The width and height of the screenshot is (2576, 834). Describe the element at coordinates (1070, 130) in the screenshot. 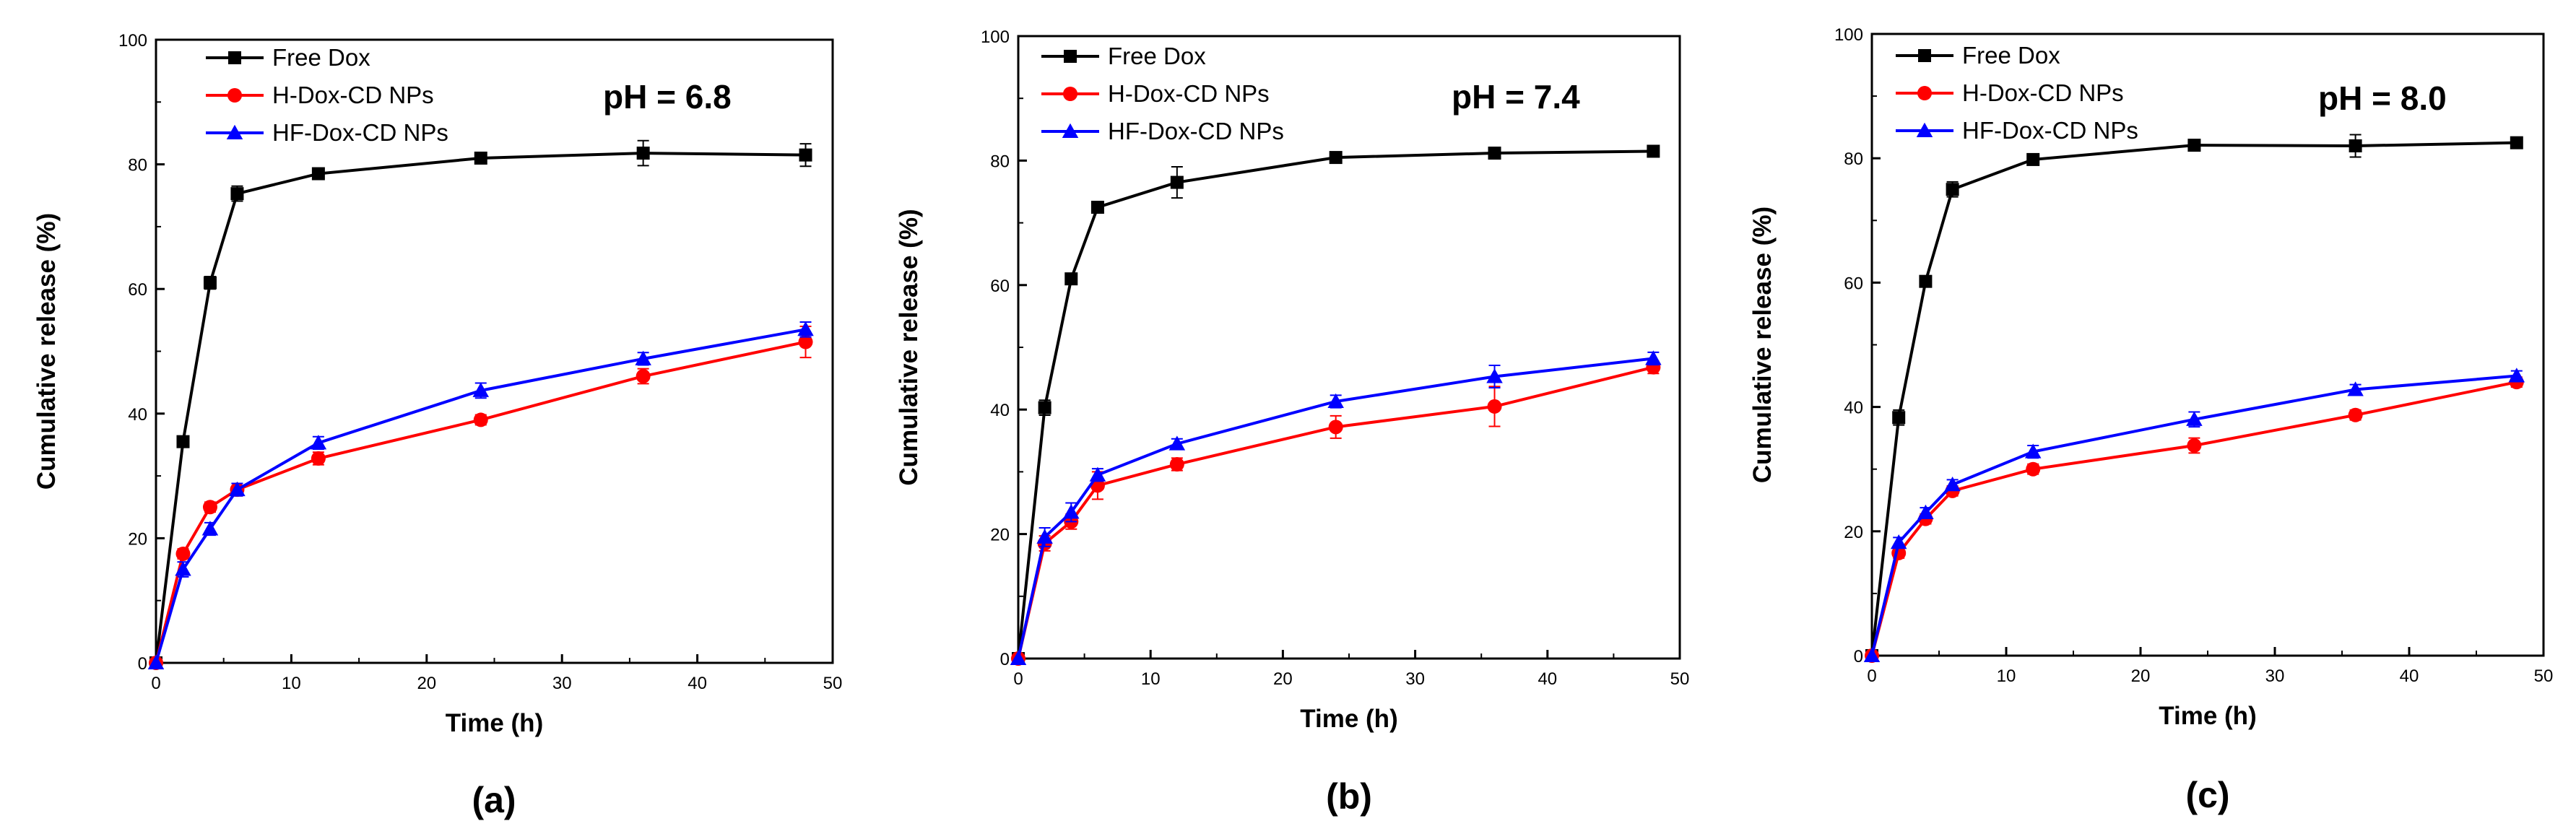

I see `legend-marker-hf-dox-cd-nps` at that location.